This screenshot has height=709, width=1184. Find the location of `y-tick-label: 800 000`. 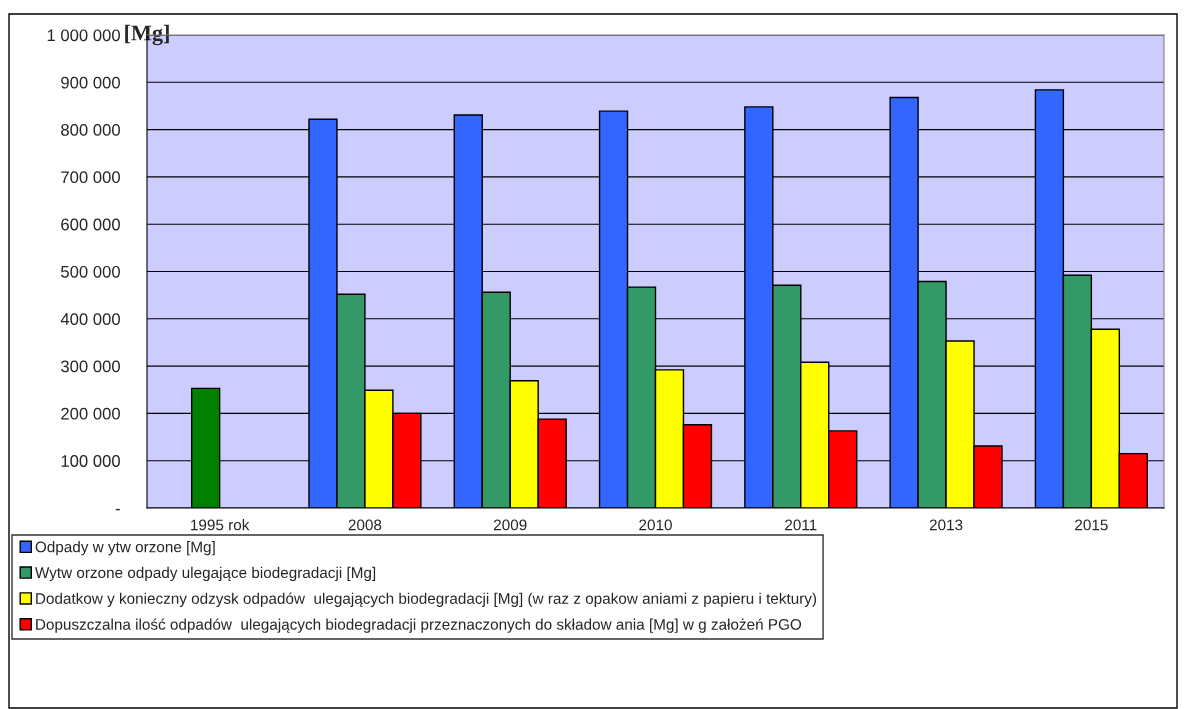

y-tick-label: 800 000 is located at coordinates (90, 130).